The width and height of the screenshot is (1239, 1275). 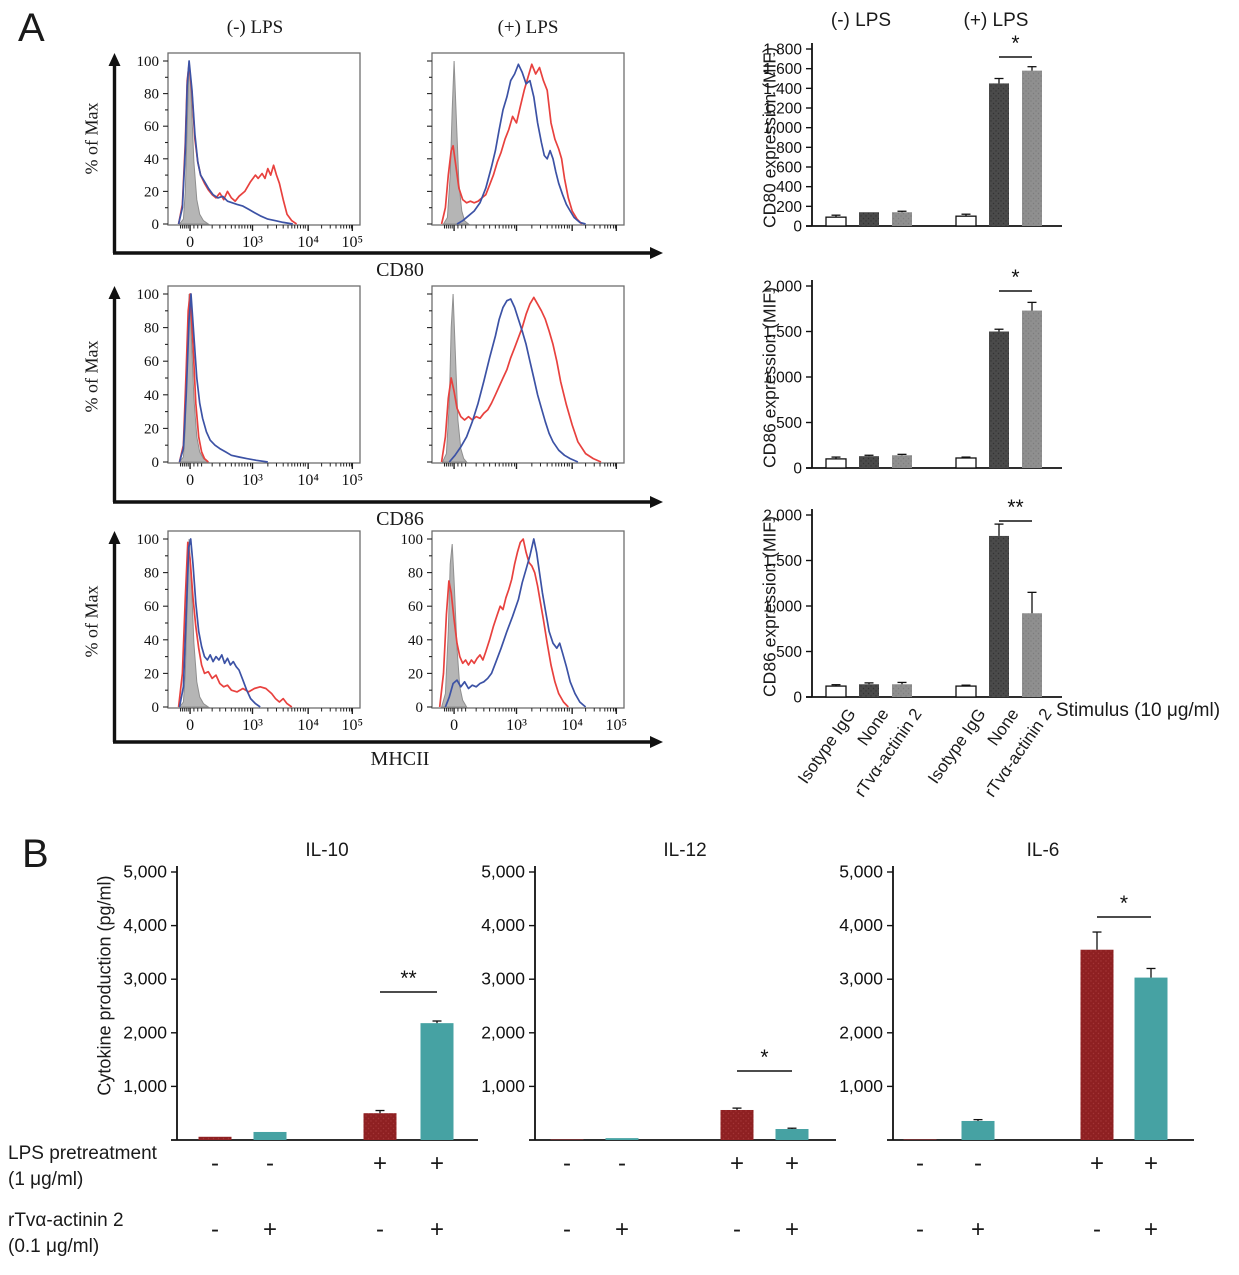 What do you see at coordinates (151, 160) in the screenshot?
I see `svg-text: 40` at bounding box center [151, 160].